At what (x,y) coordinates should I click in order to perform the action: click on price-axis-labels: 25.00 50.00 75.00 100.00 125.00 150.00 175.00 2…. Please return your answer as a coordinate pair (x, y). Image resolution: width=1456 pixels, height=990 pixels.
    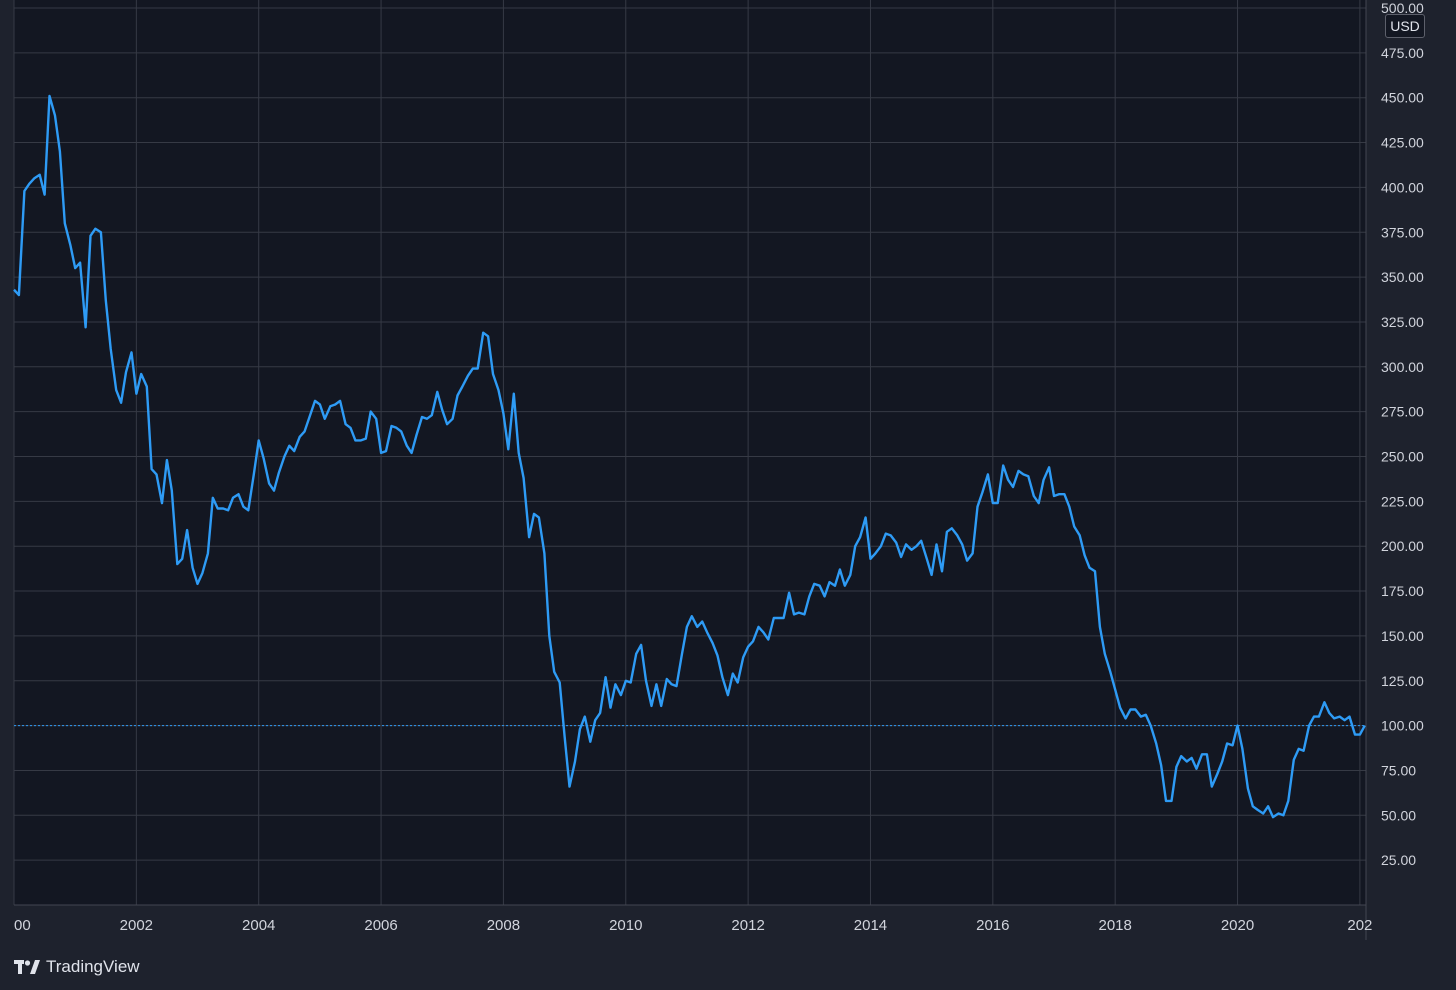
    Looking at the image, I should click on (1402, 434).